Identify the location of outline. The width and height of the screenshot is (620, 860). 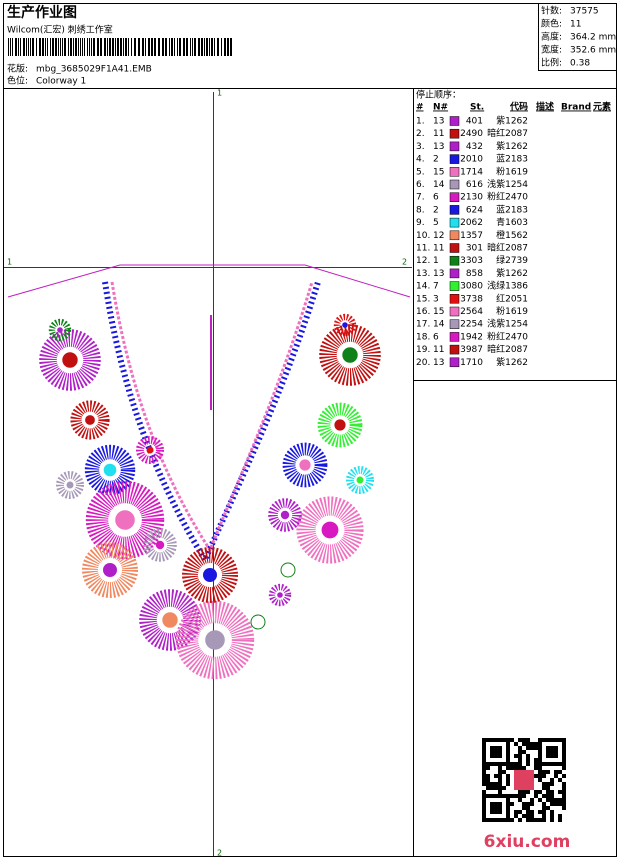
(209, 281).